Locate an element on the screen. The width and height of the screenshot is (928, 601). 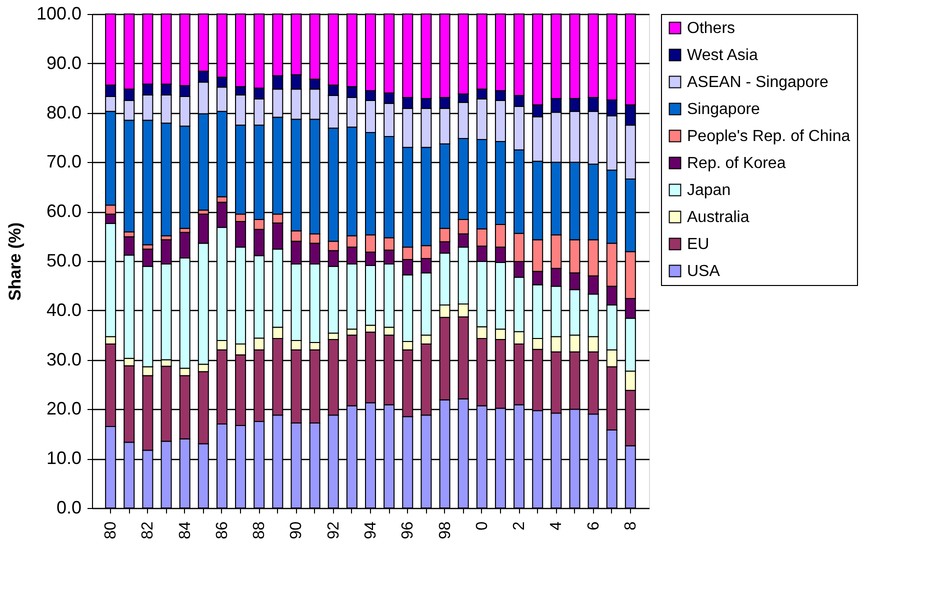
y-axis-title: Share (%) is located at coordinates (14, 261).